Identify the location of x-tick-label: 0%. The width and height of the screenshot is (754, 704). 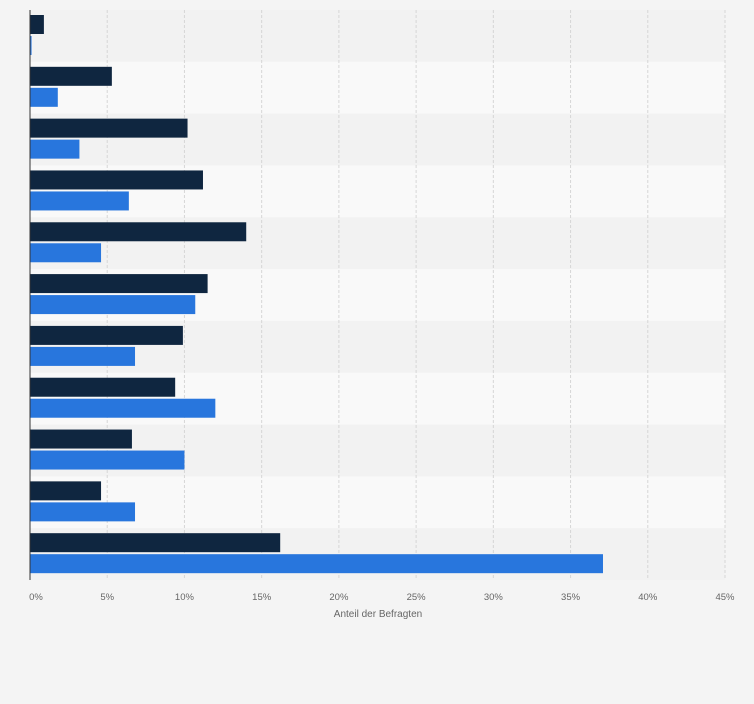
(36, 597).